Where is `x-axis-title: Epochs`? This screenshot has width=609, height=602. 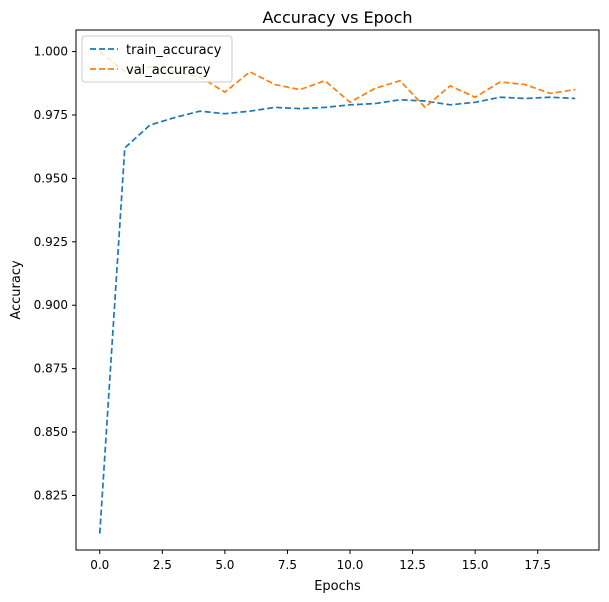 x-axis-title: Epochs is located at coordinates (337, 586).